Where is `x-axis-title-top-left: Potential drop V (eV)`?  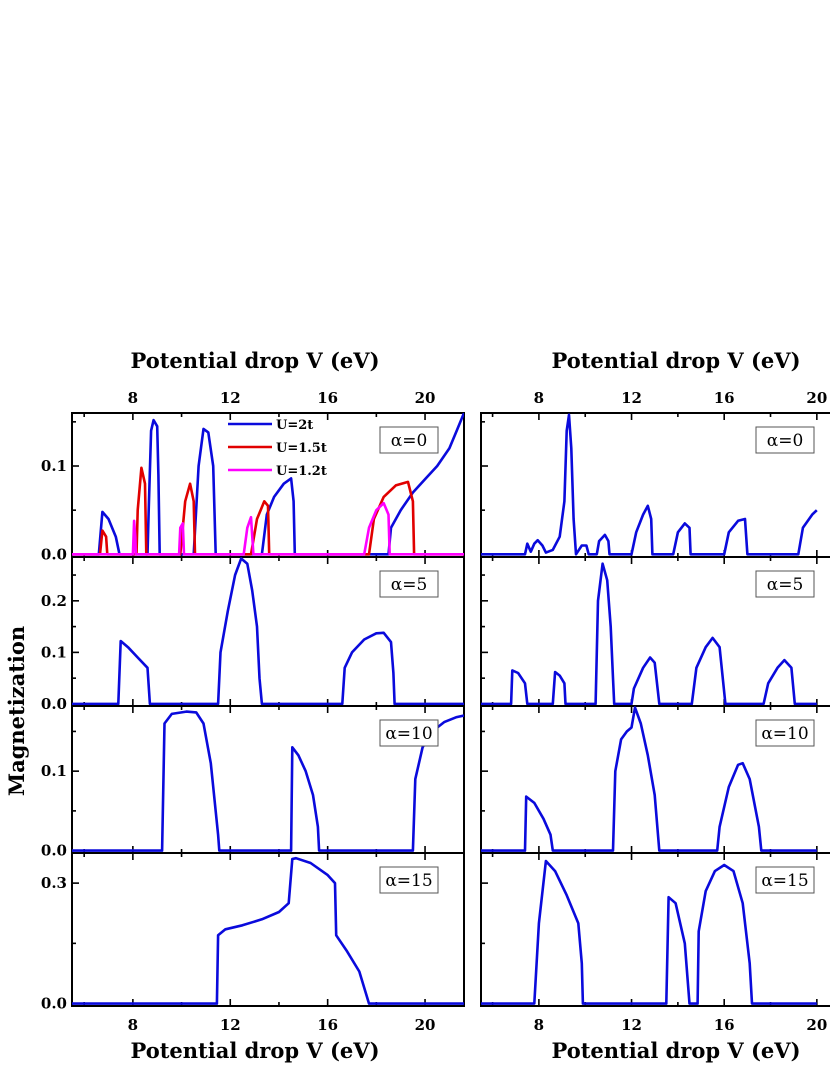 x-axis-title-top-left: Potential drop V (eV) is located at coordinates (254, 360).